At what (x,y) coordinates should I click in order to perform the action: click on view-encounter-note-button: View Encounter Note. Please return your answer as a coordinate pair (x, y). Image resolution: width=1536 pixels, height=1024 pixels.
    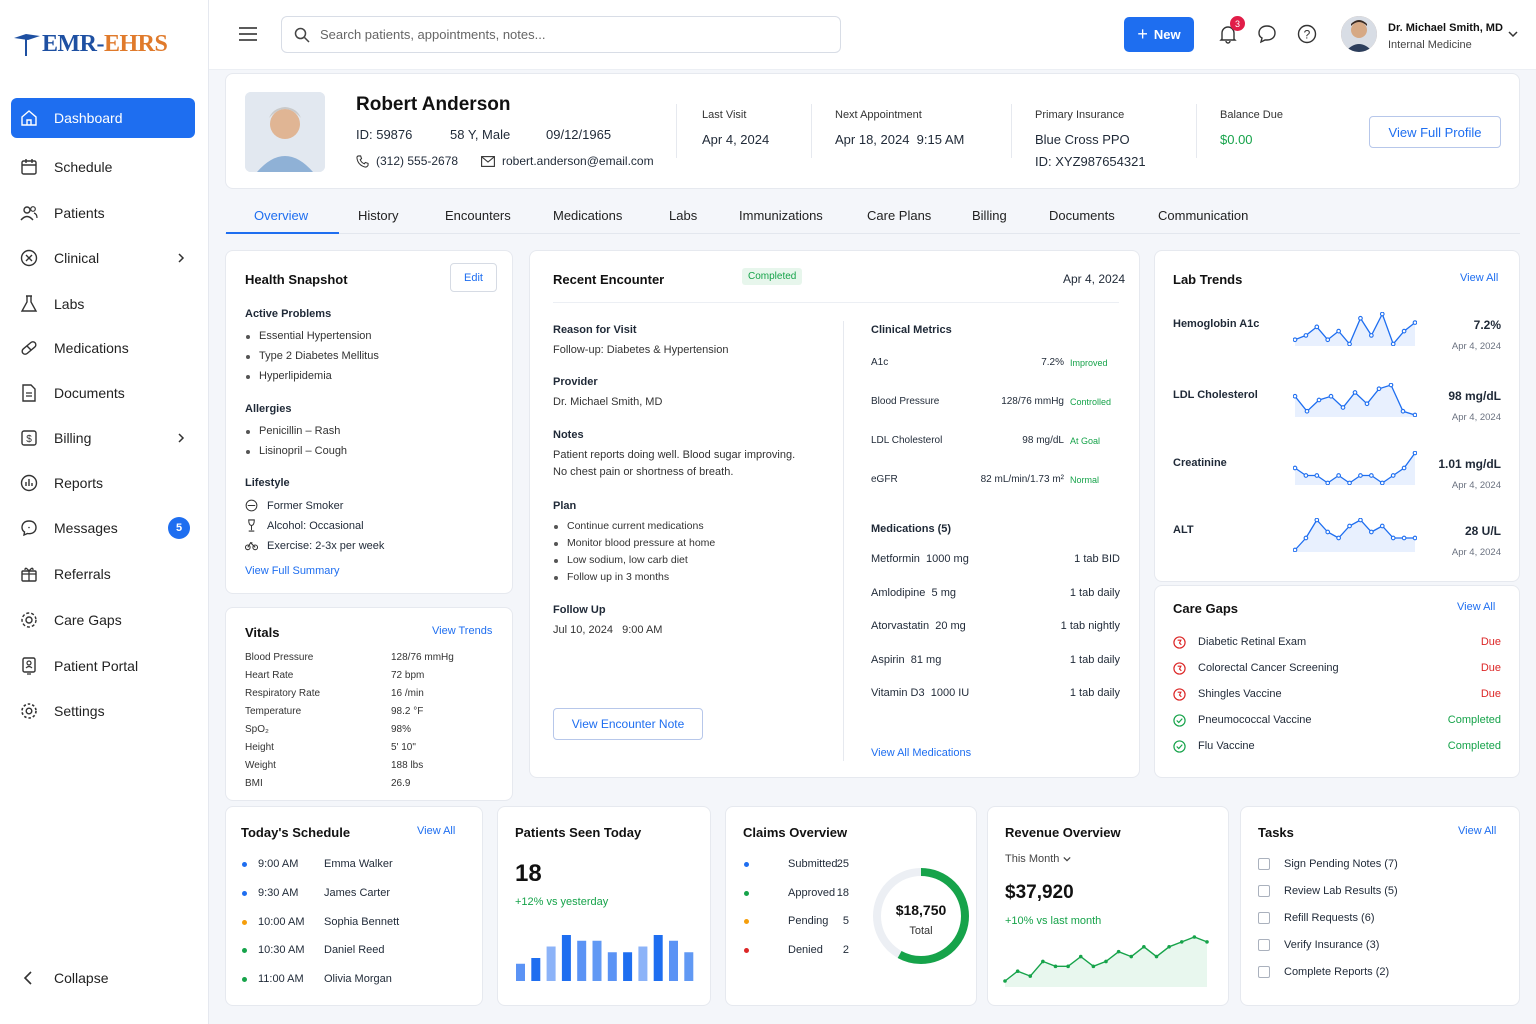
    Looking at the image, I should click on (628, 724).